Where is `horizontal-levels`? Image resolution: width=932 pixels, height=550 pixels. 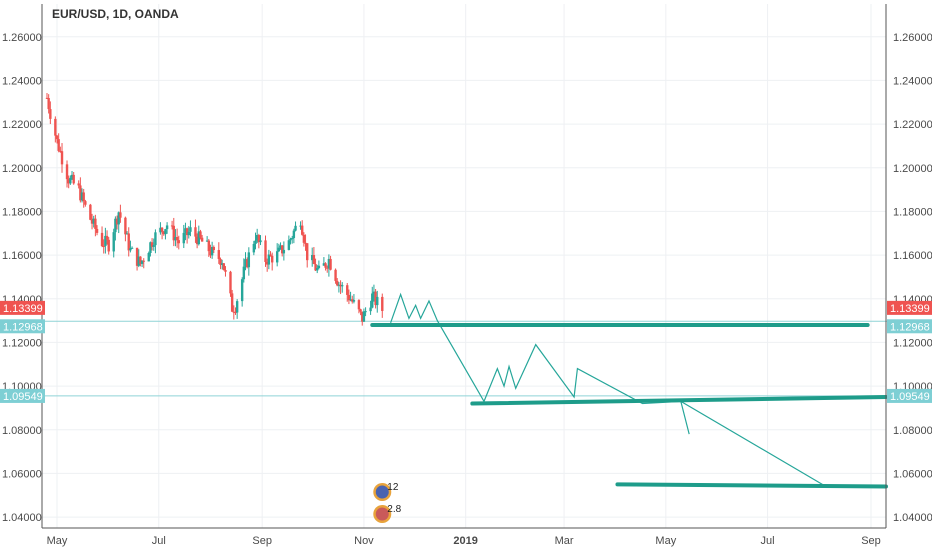
horizontal-levels is located at coordinates (466, 358).